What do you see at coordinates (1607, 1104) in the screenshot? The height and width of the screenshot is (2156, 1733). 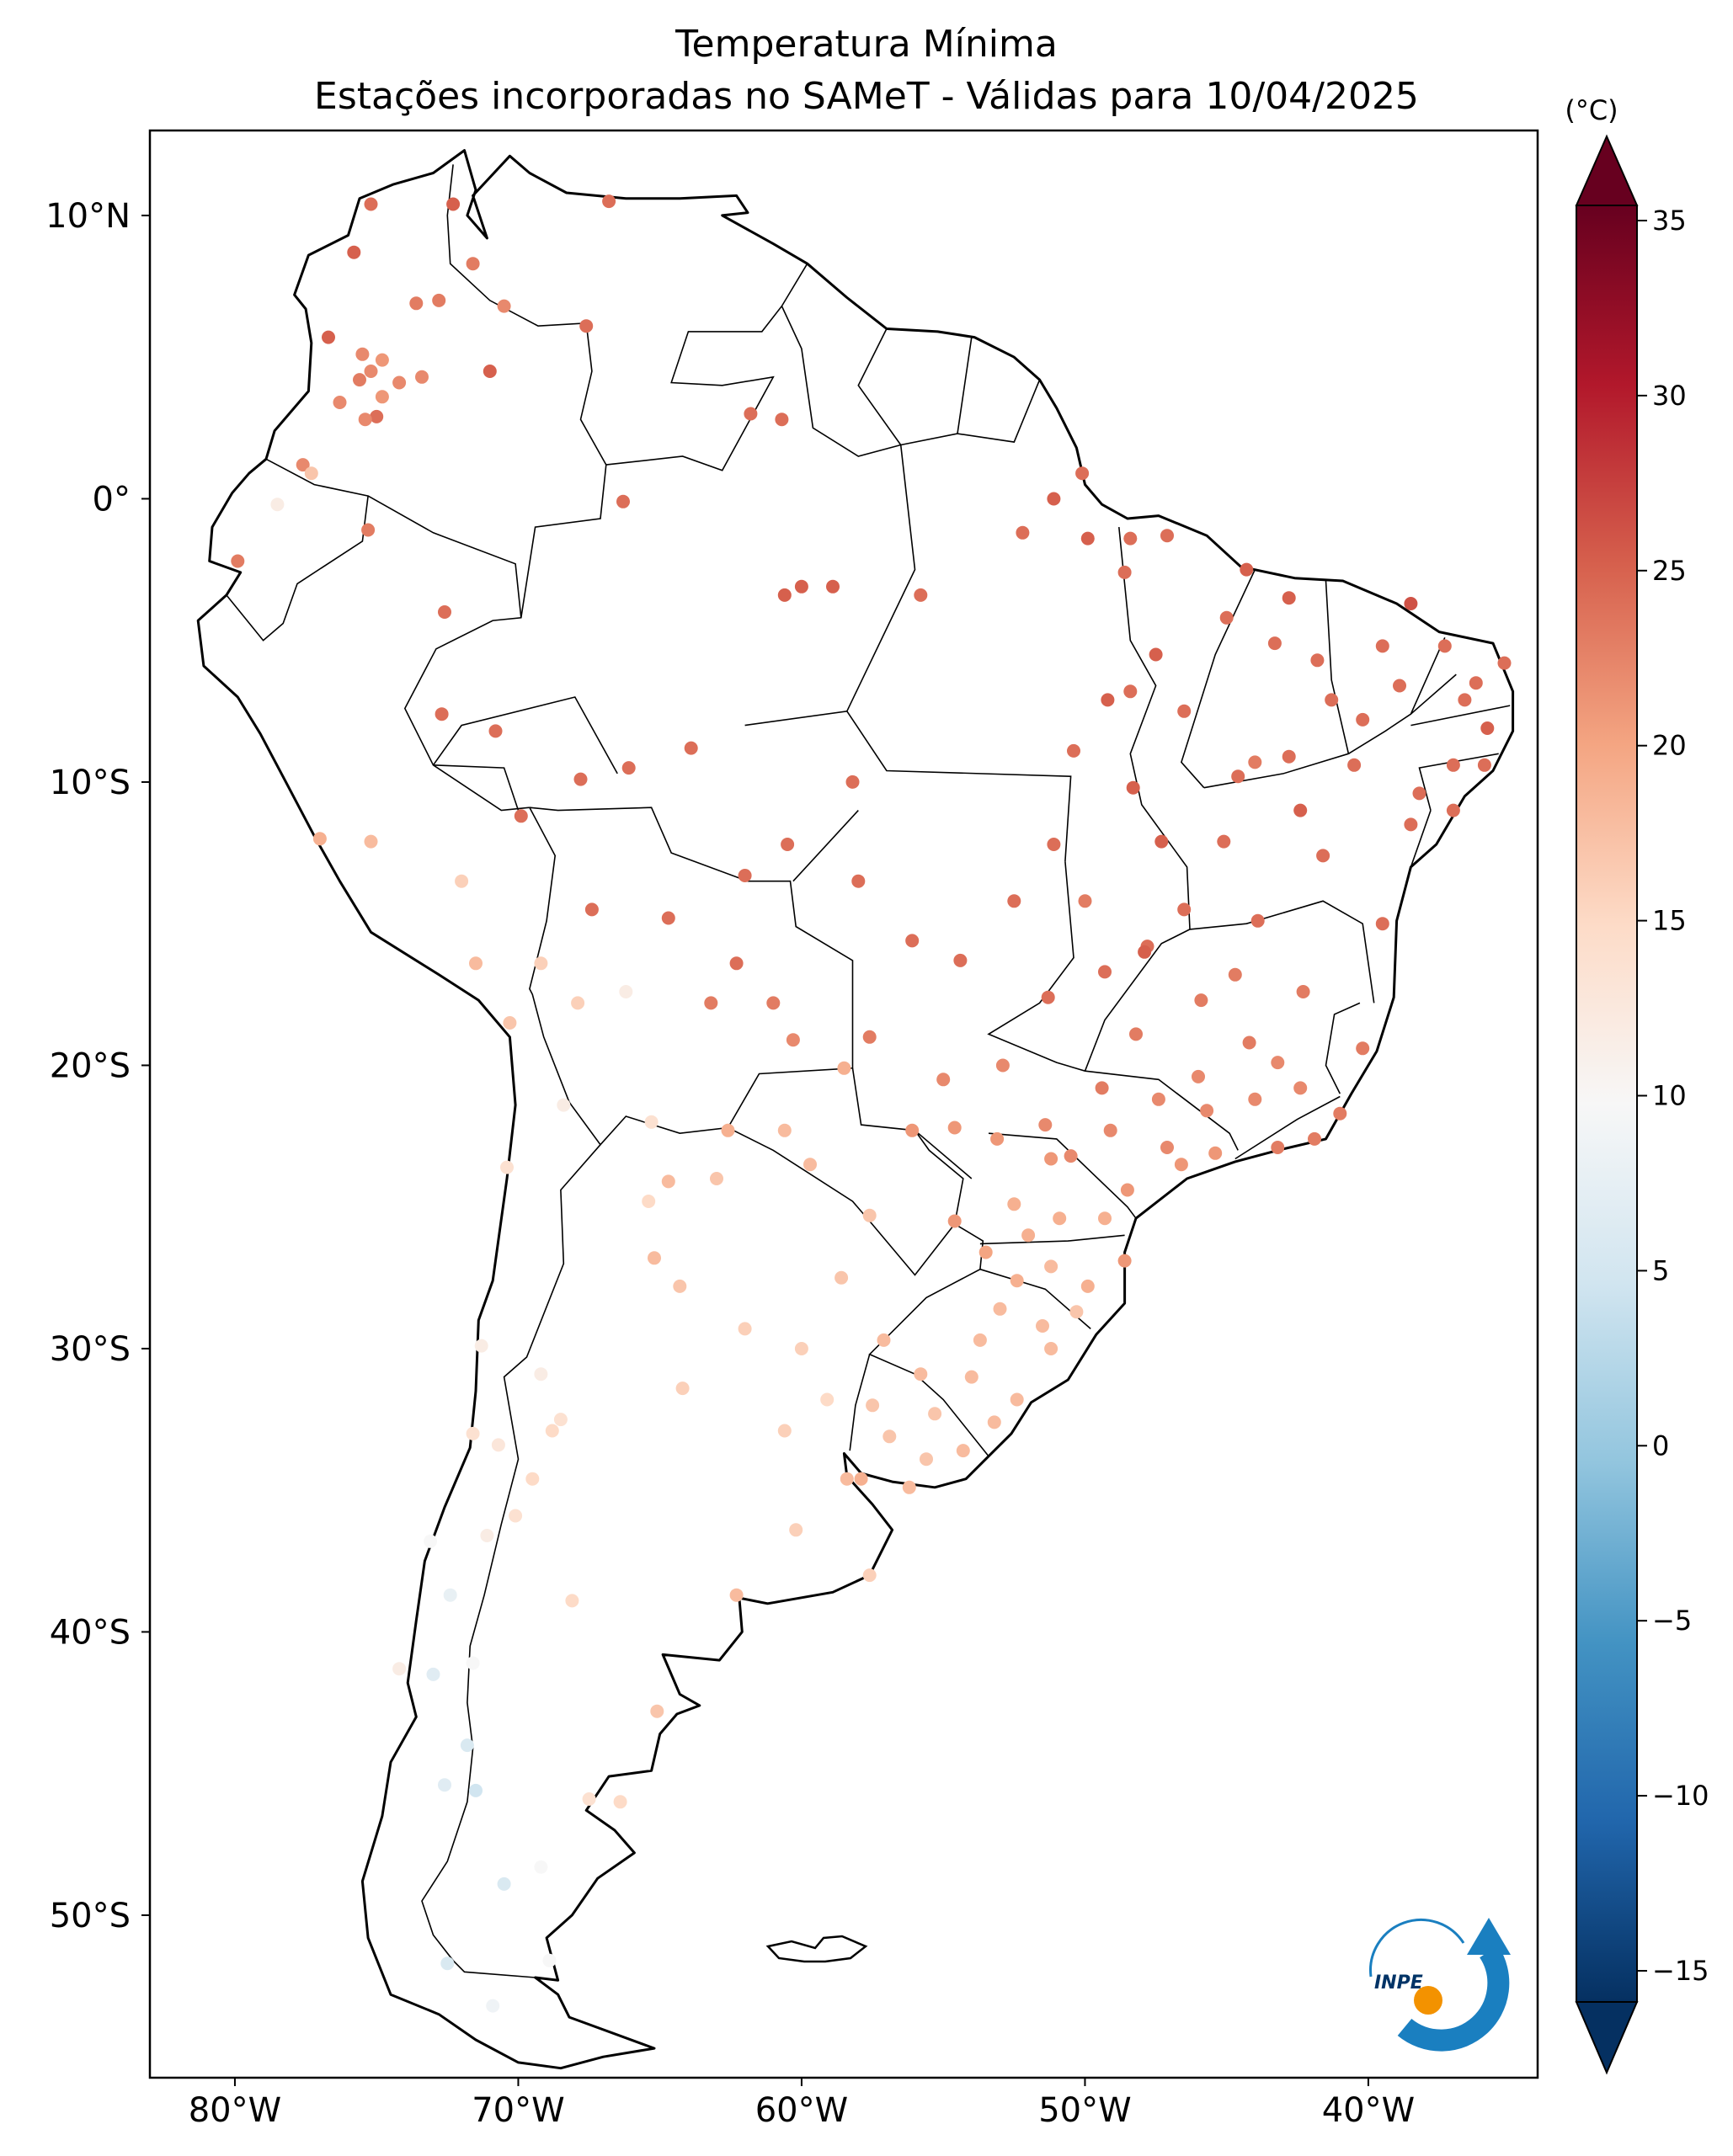 I see `colorbar-bar` at bounding box center [1607, 1104].